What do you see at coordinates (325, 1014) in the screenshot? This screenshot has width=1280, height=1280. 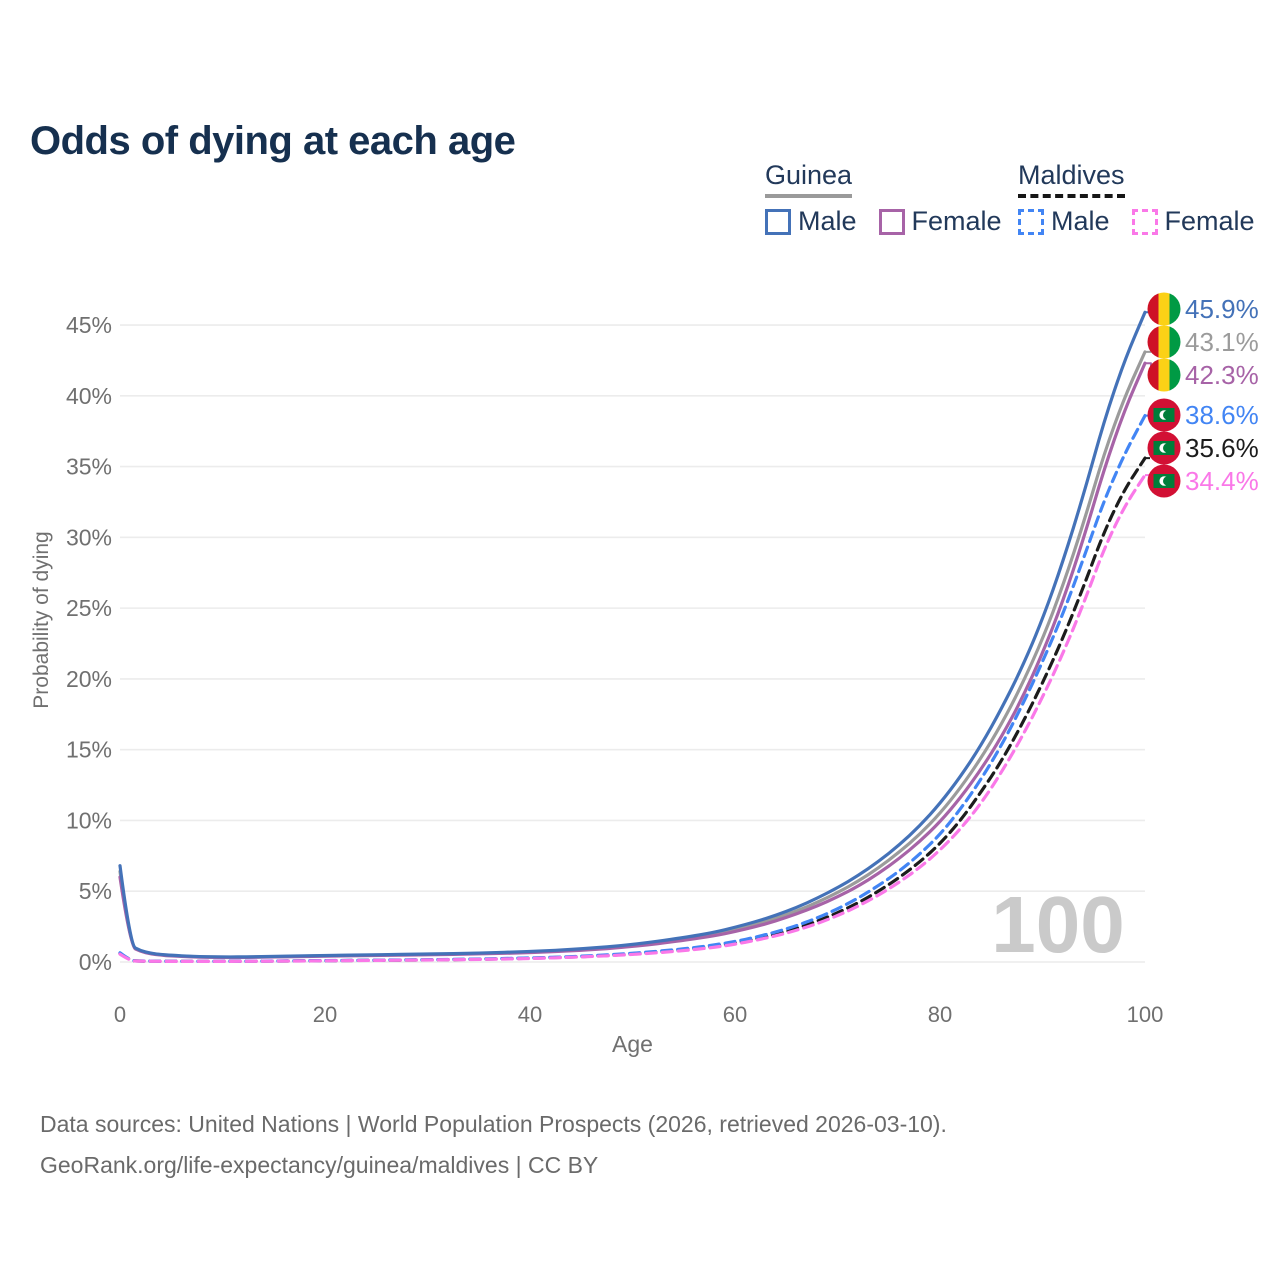 I see `x-tick-20: 20` at bounding box center [325, 1014].